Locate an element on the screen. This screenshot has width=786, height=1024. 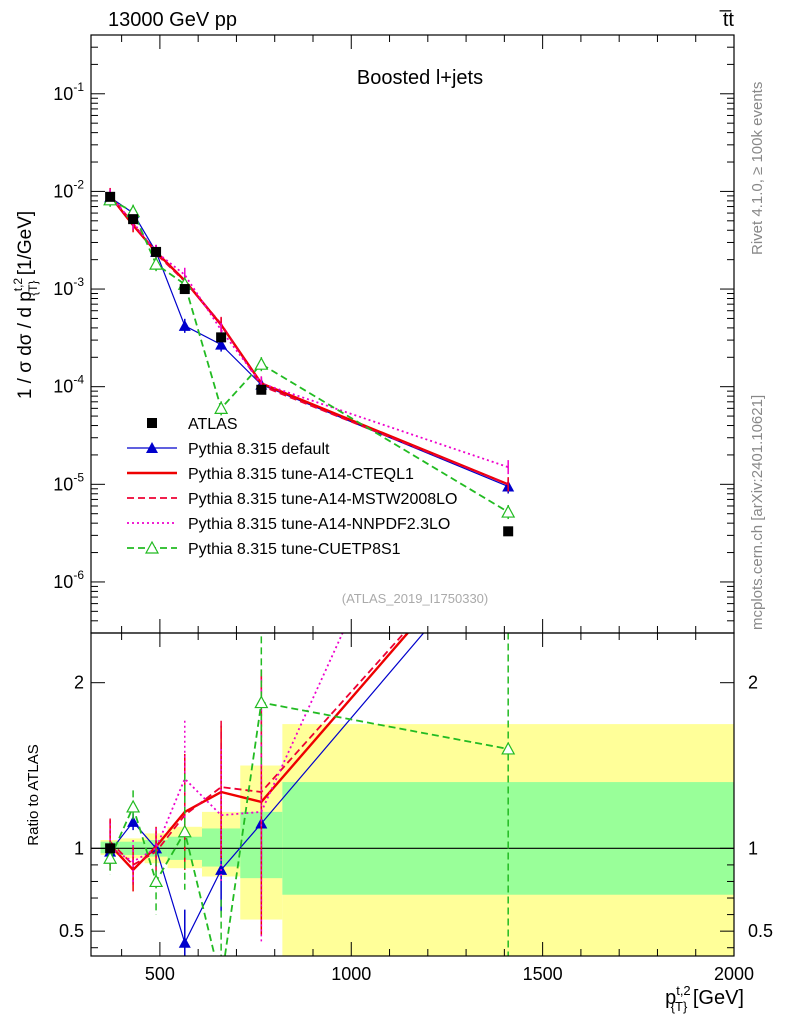
y-tick-label: 10⁻¹ is located at coordinates (68, 92).